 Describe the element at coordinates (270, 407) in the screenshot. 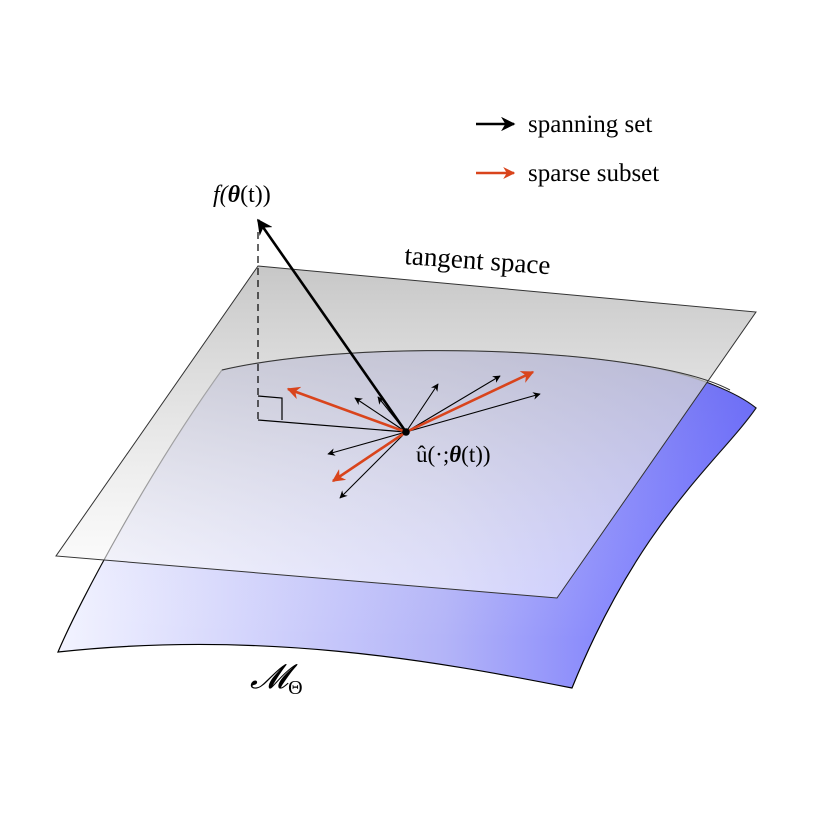

I see `right-angle-marker` at that location.